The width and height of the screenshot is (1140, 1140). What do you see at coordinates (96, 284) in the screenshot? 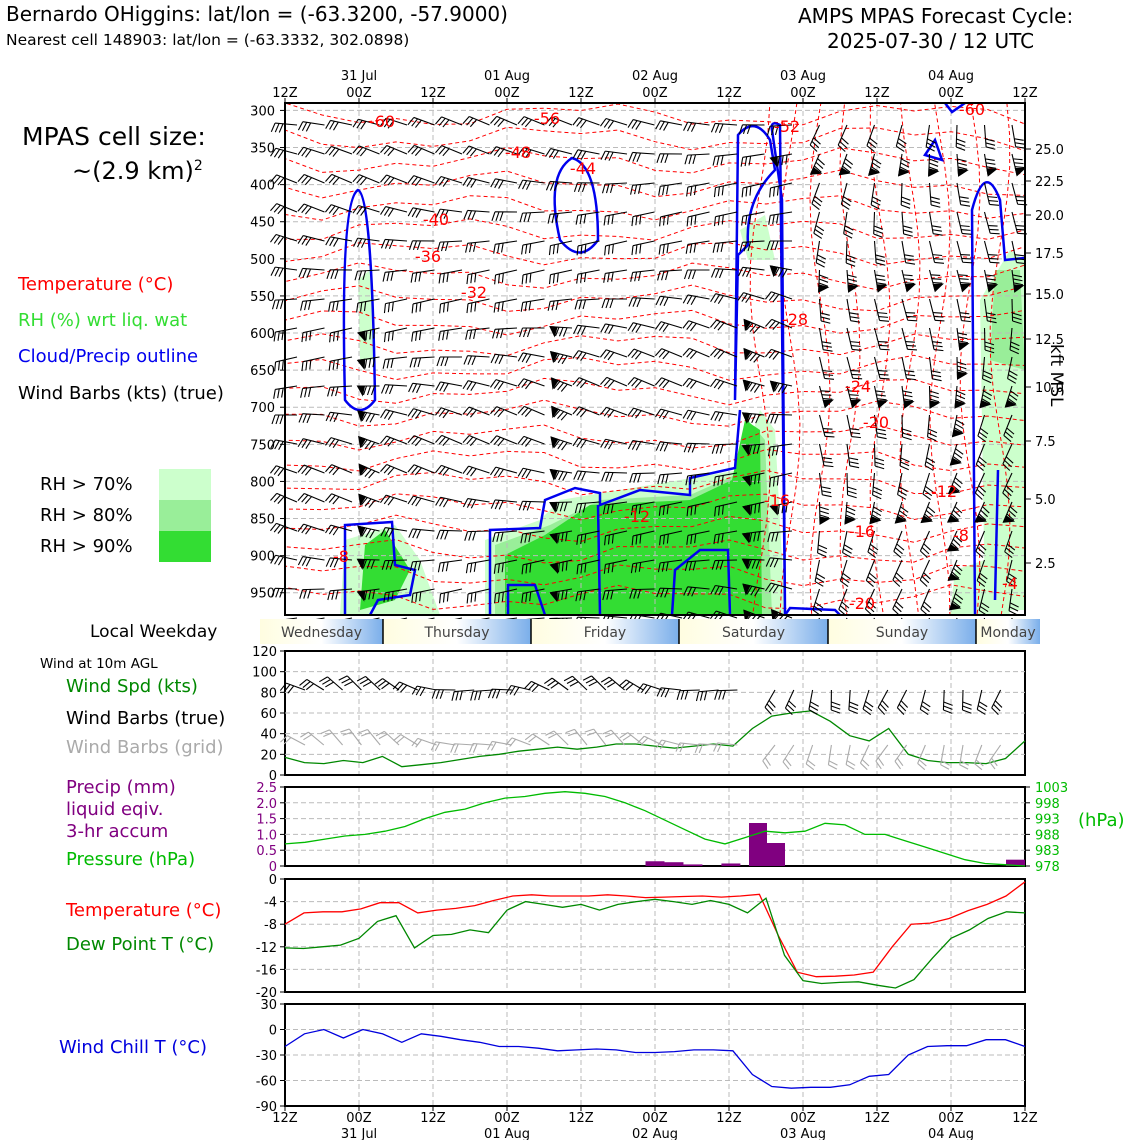
I see `legend-temperature: Temperature (°C)` at bounding box center [96, 284].